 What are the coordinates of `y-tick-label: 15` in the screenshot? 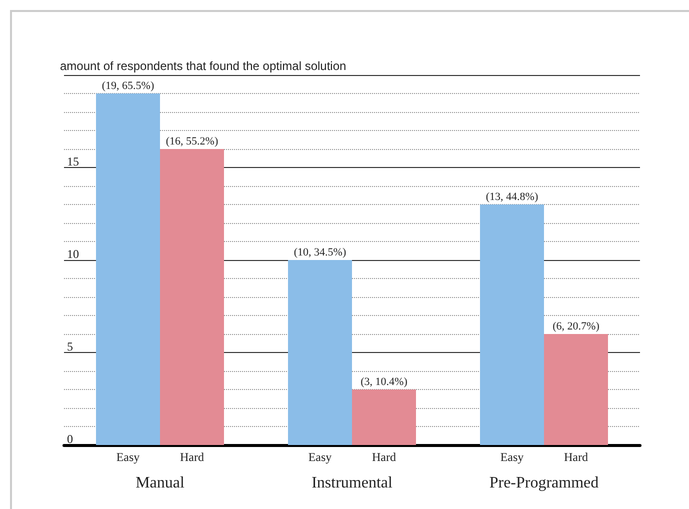 It's located at (73, 161).